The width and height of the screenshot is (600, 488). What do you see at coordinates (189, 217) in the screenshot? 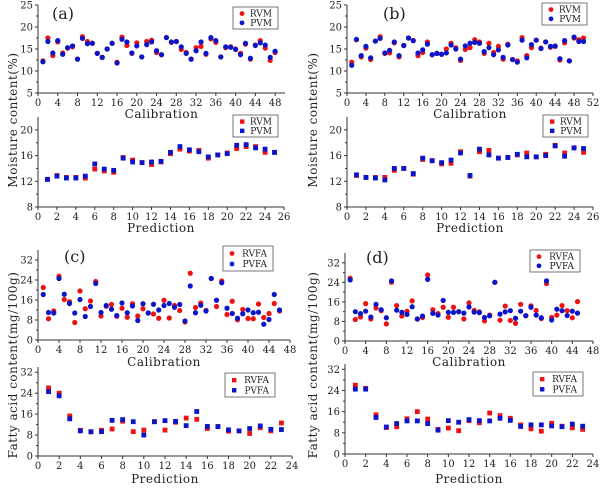
I see `x-tick-label: 16` at bounding box center [189, 217].